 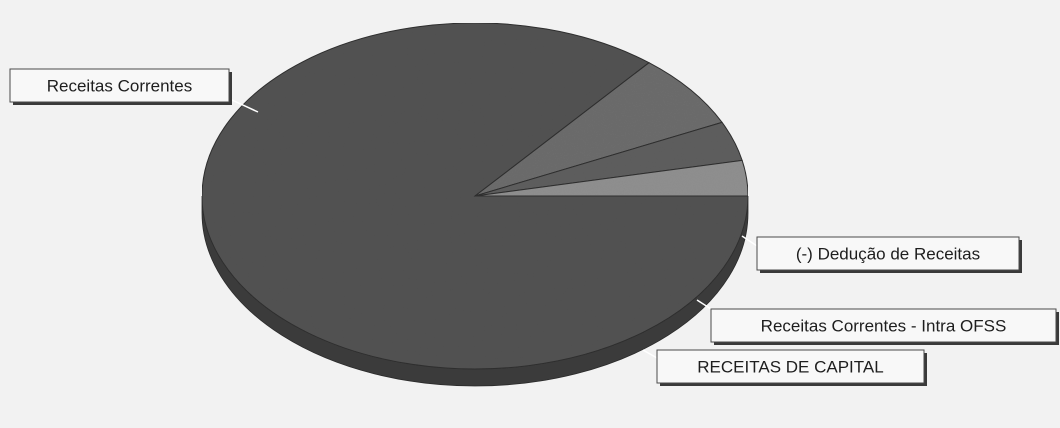 I want to click on callout-3: RECEITAS DE CAPITAL, so click(x=791, y=367).